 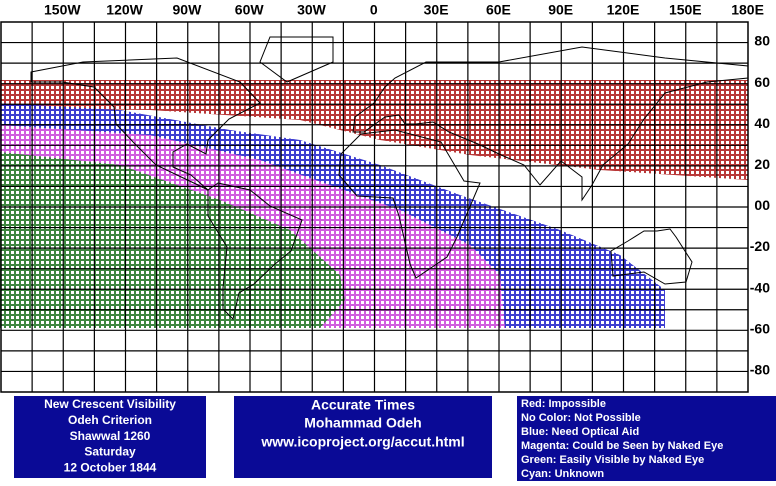 I want to click on australia, so click(x=651, y=256).